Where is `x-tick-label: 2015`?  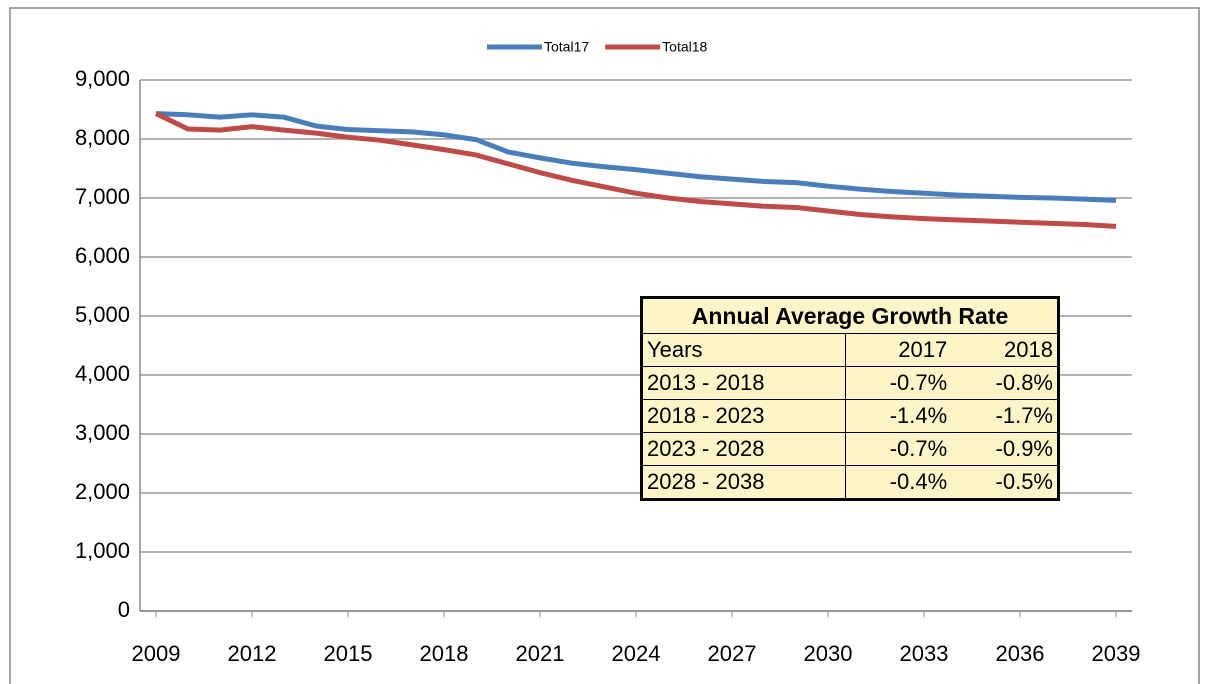 x-tick-label: 2015 is located at coordinates (348, 653).